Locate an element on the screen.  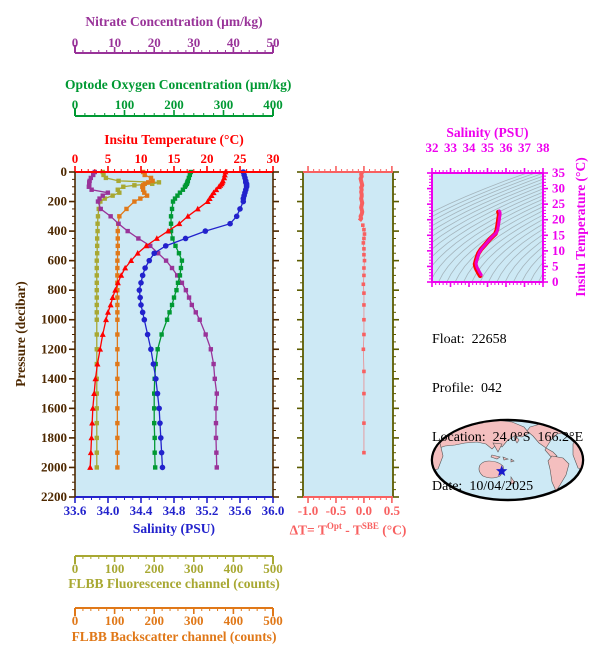
temperature-axis-title: Insitu Temperature (°C) is located at coordinates (174, 139).